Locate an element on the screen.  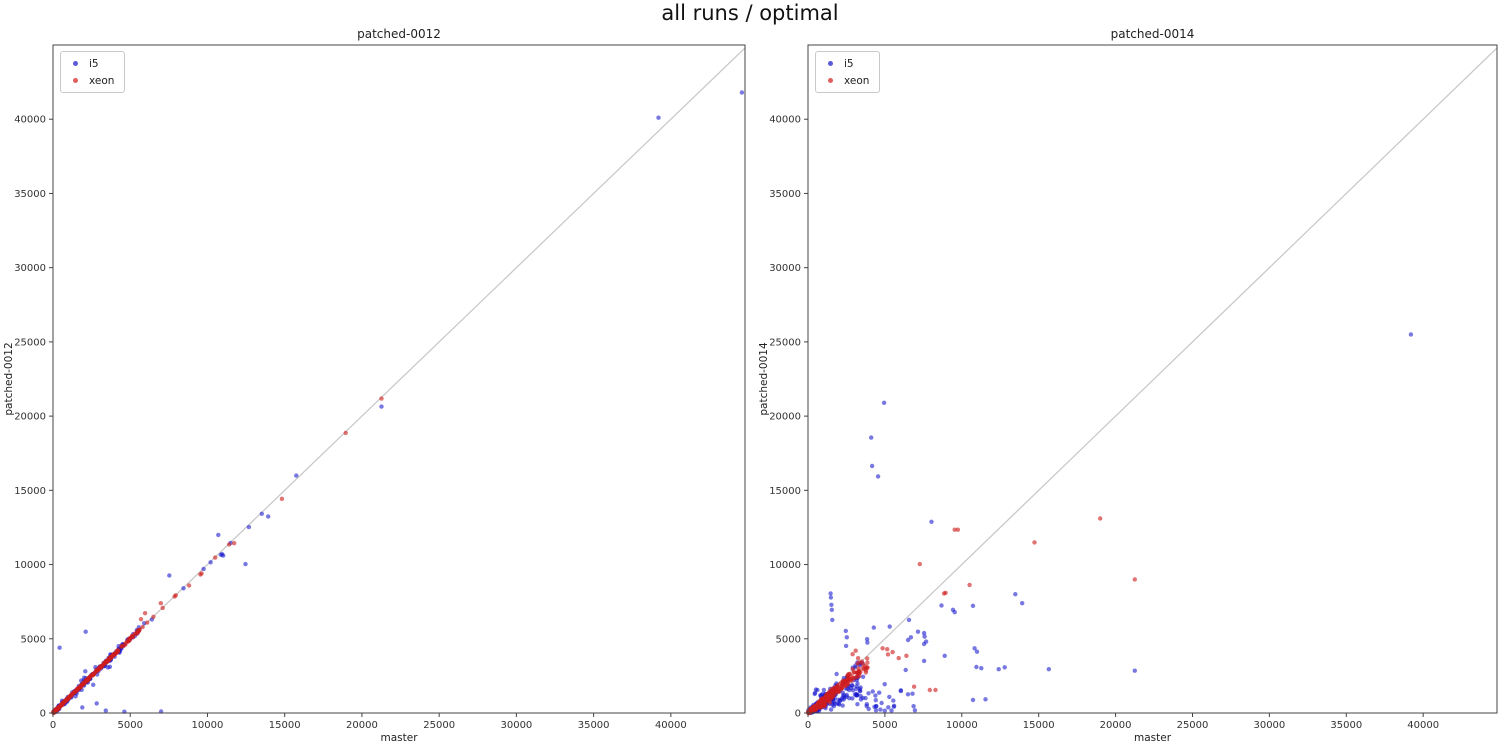
chart-title: patched-0012 is located at coordinates (399, 34).